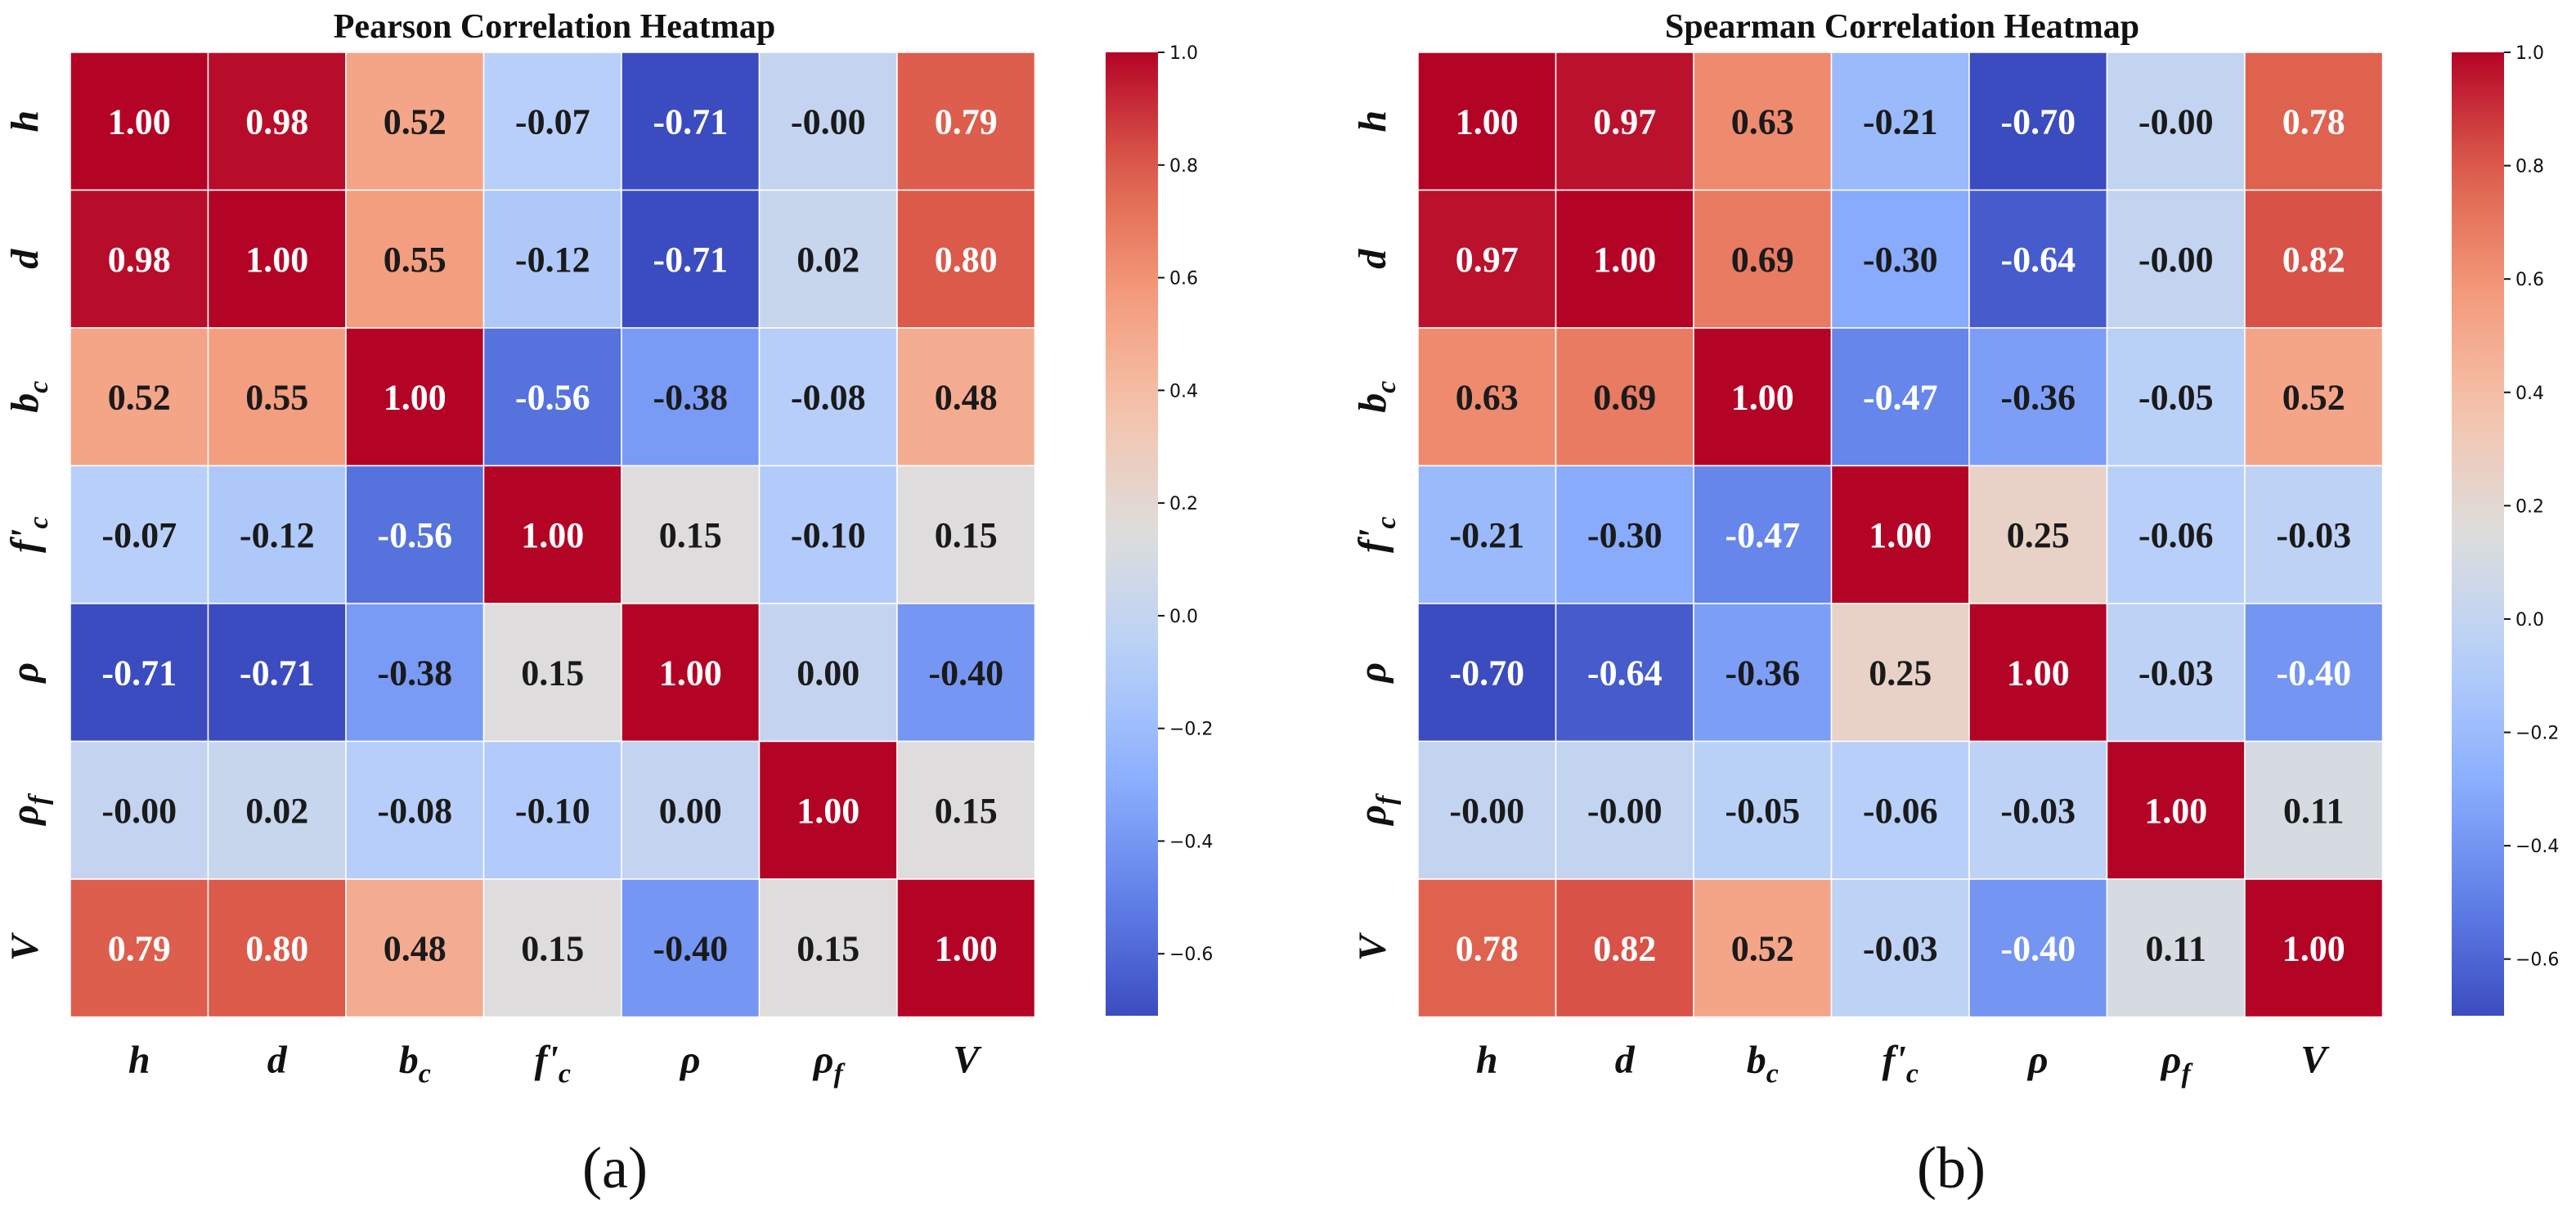  What do you see at coordinates (552, 397) in the screenshot?
I see `cell-label-2-3: -0.56` at bounding box center [552, 397].